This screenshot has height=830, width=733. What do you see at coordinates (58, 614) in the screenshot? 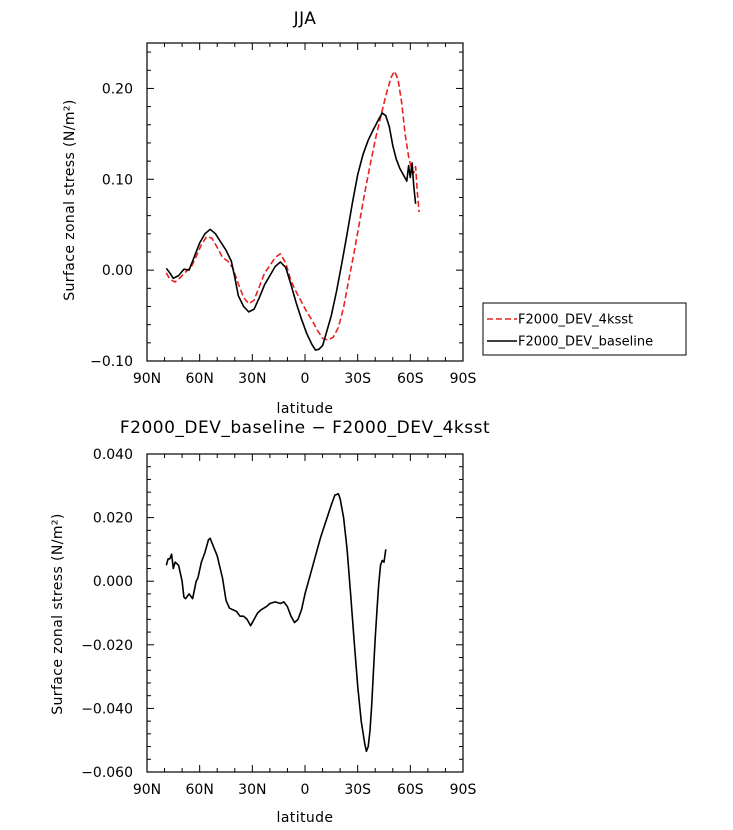
I see `panel-bottom-ylabel: Surface zonal stress (N/m²)` at bounding box center [58, 614].